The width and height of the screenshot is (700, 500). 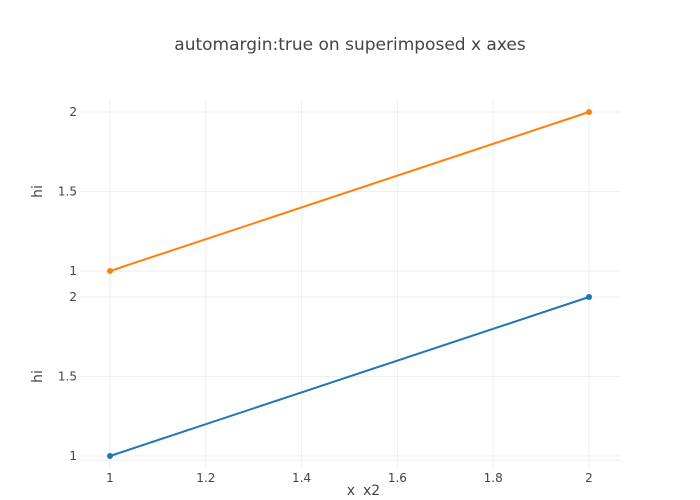 I want to click on subplot-1-y-tick-label-1: 1.5, so click(x=67, y=377).